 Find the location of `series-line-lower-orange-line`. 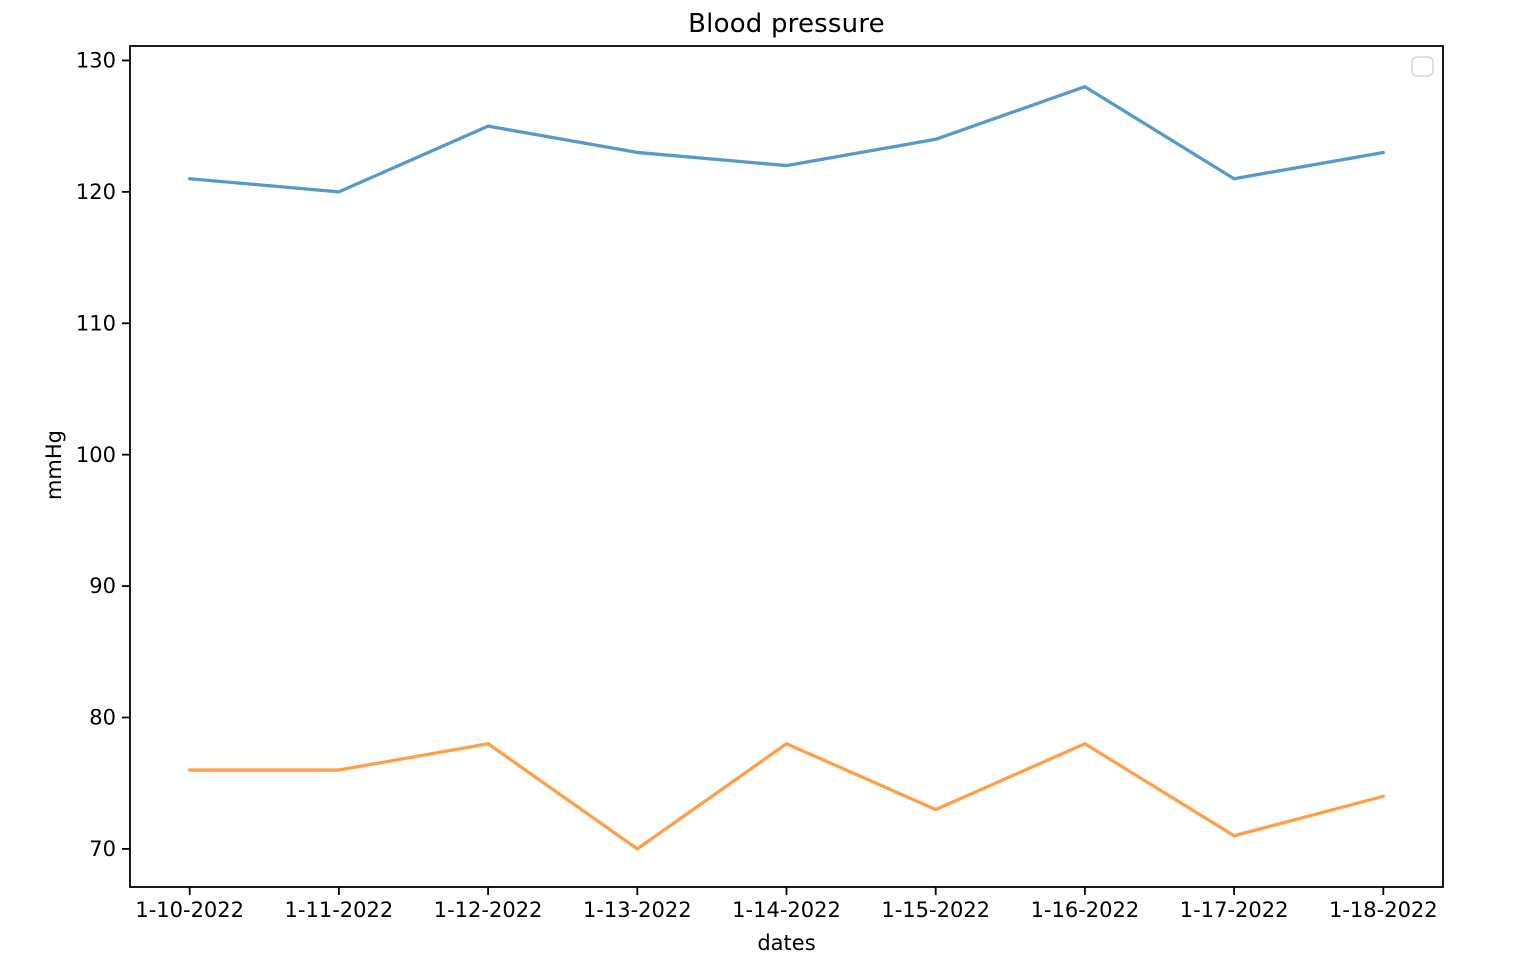

series-line-lower-orange-line is located at coordinates (786, 796).